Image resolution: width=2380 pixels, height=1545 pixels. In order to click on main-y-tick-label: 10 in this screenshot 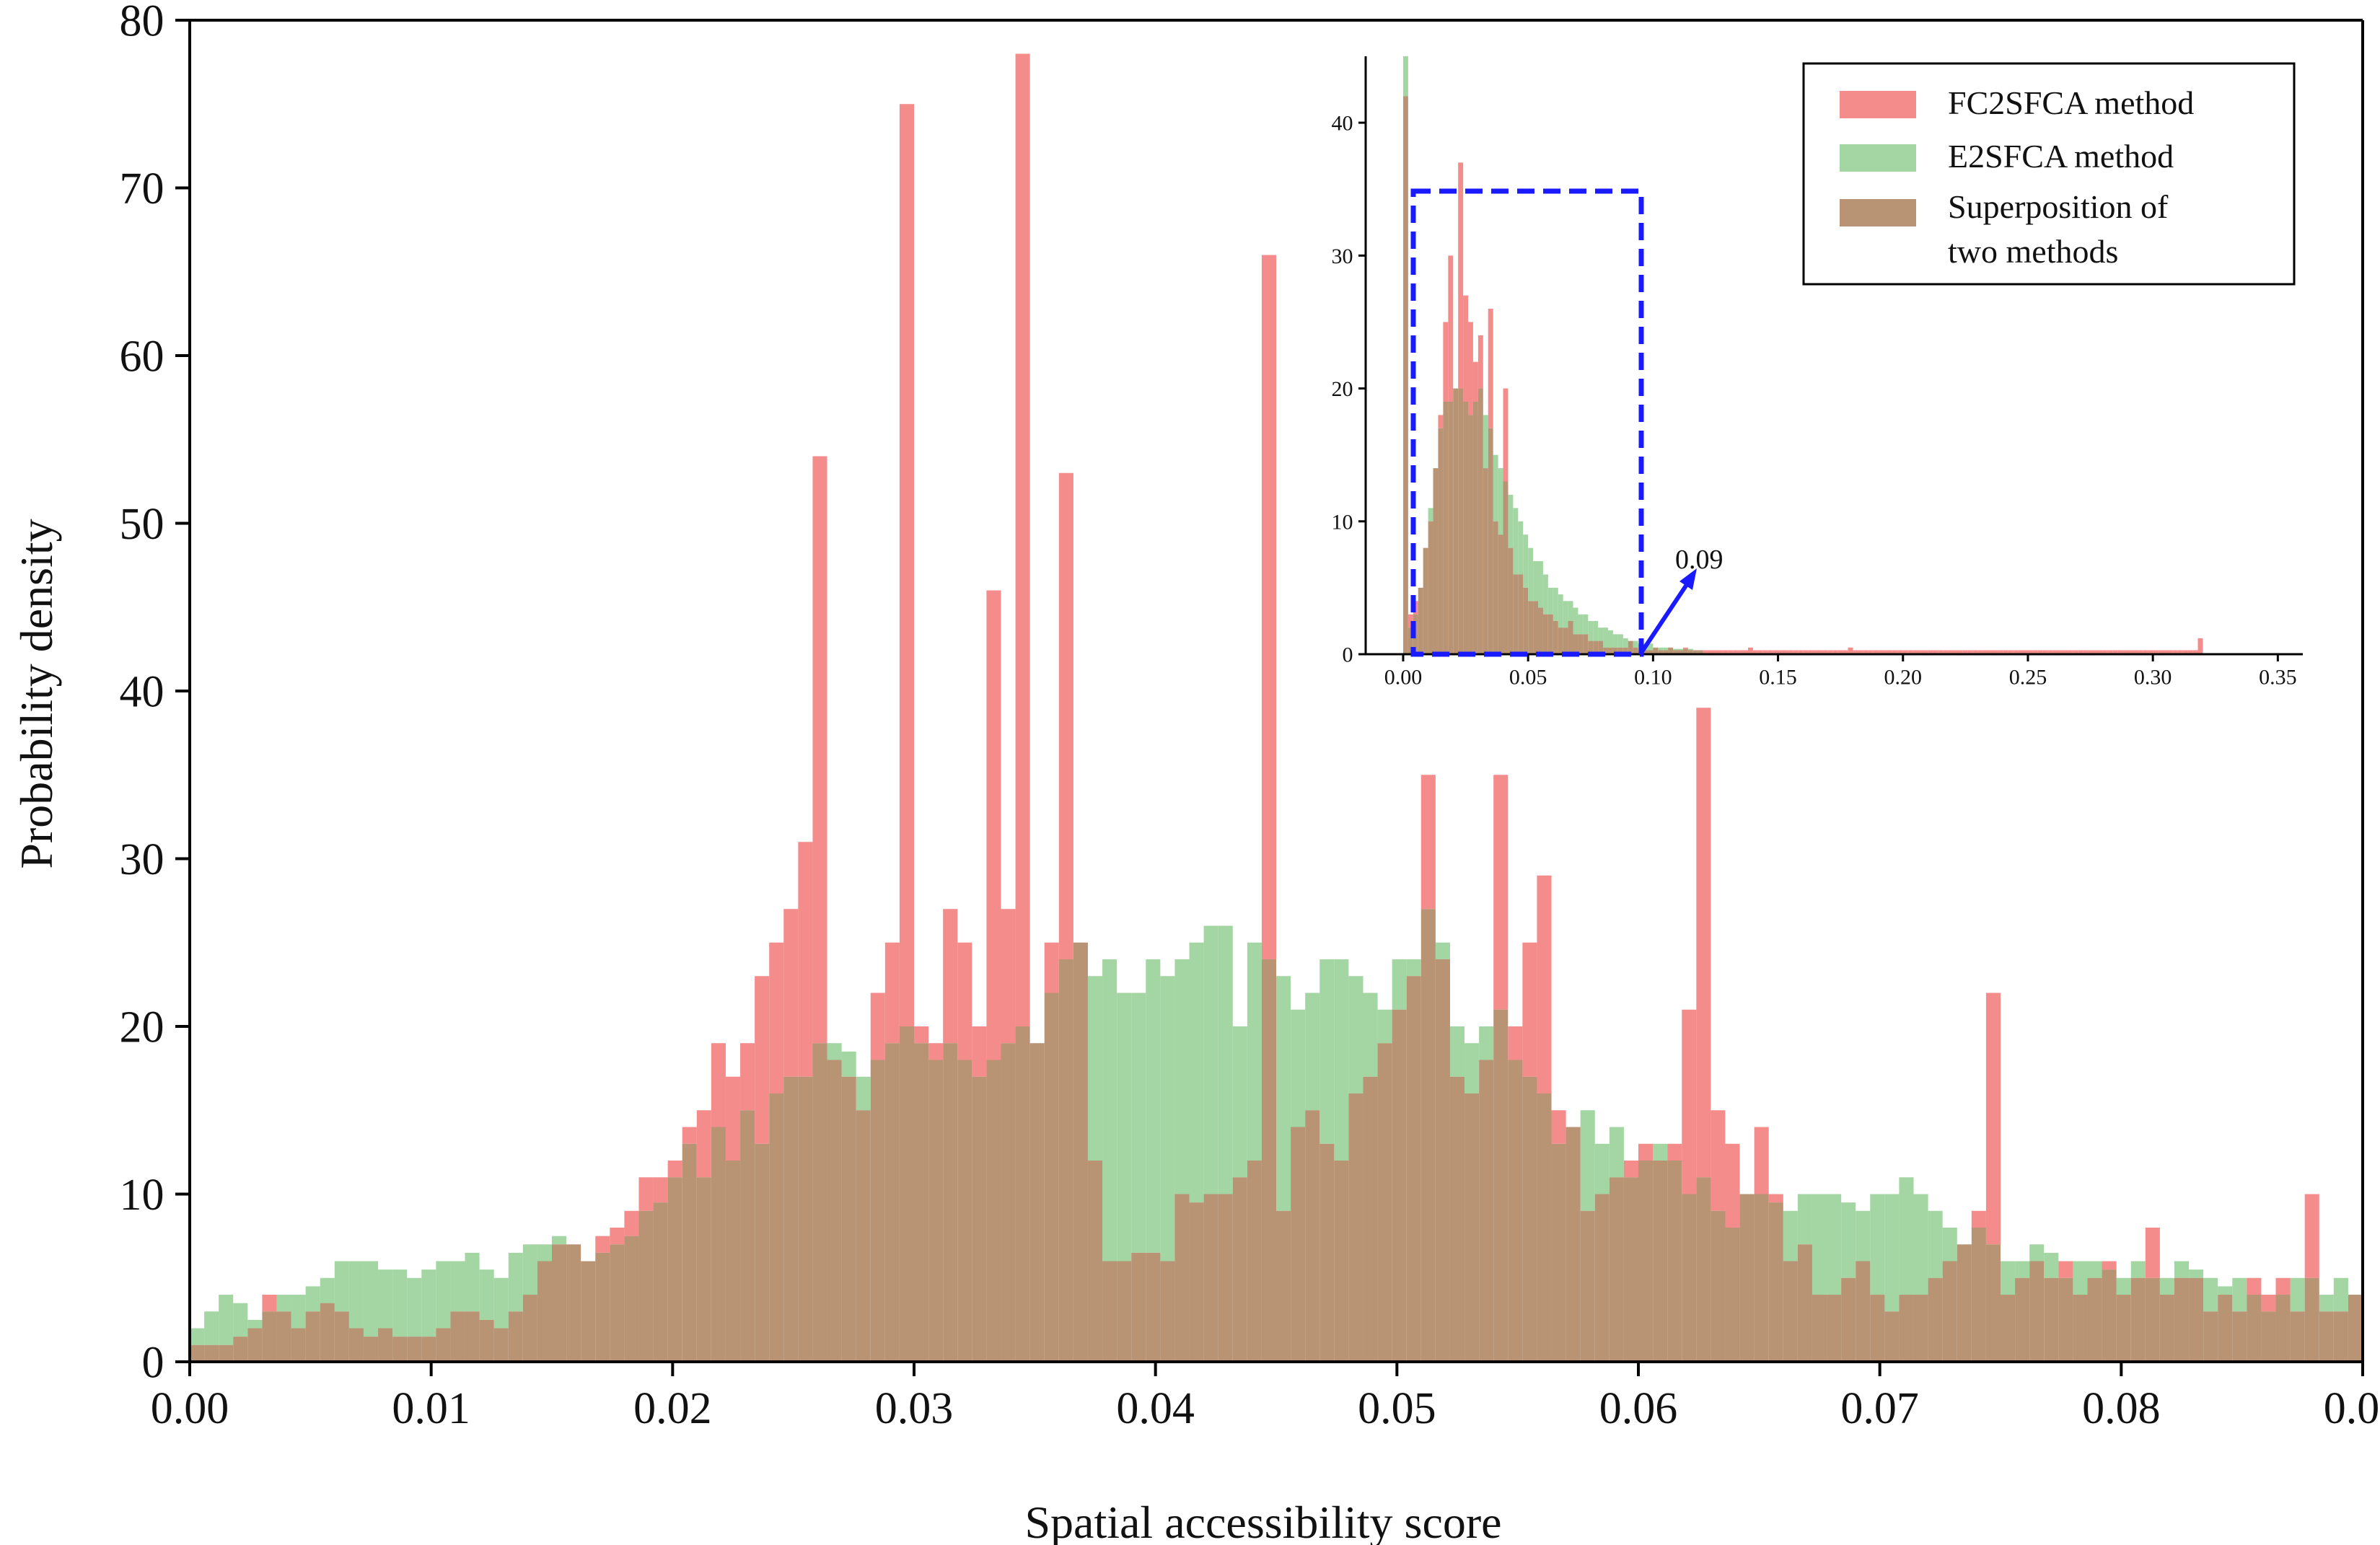, I will do `click(142, 1195)`.